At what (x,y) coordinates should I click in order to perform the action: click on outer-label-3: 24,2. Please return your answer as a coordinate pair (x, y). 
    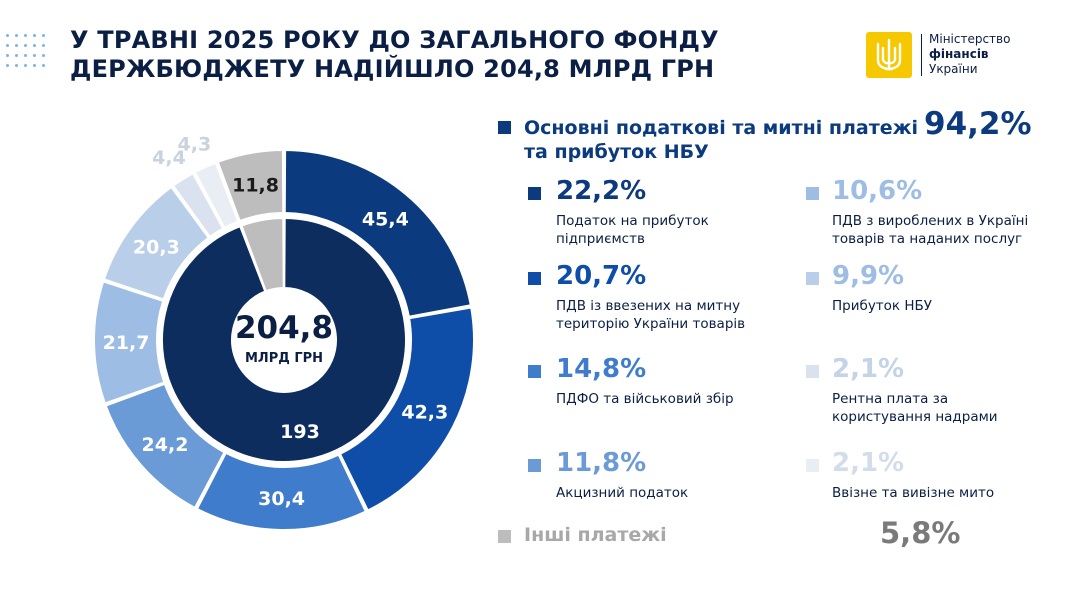
    Looking at the image, I should click on (165, 445).